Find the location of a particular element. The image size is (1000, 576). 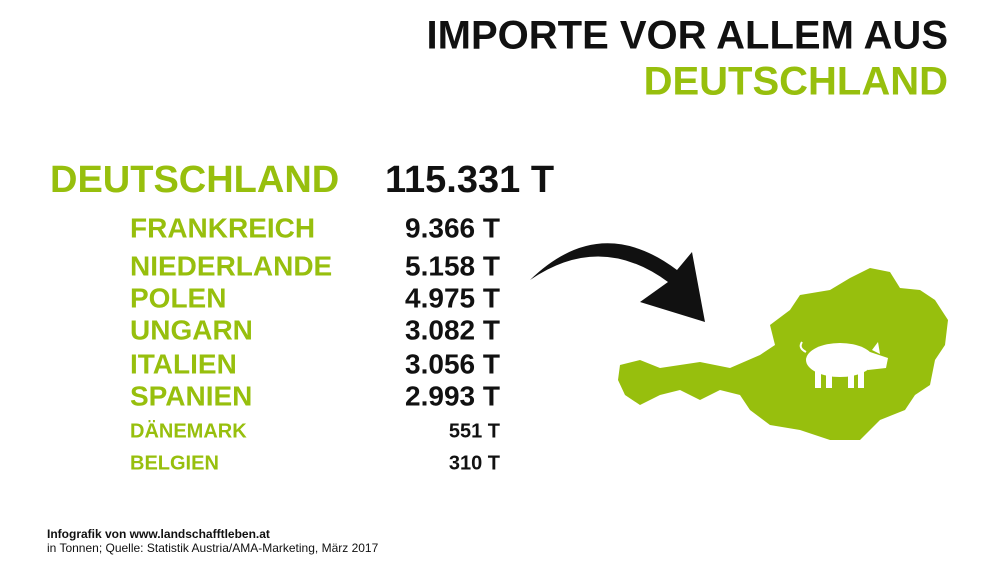

country: UNGARN is located at coordinates (191, 329).